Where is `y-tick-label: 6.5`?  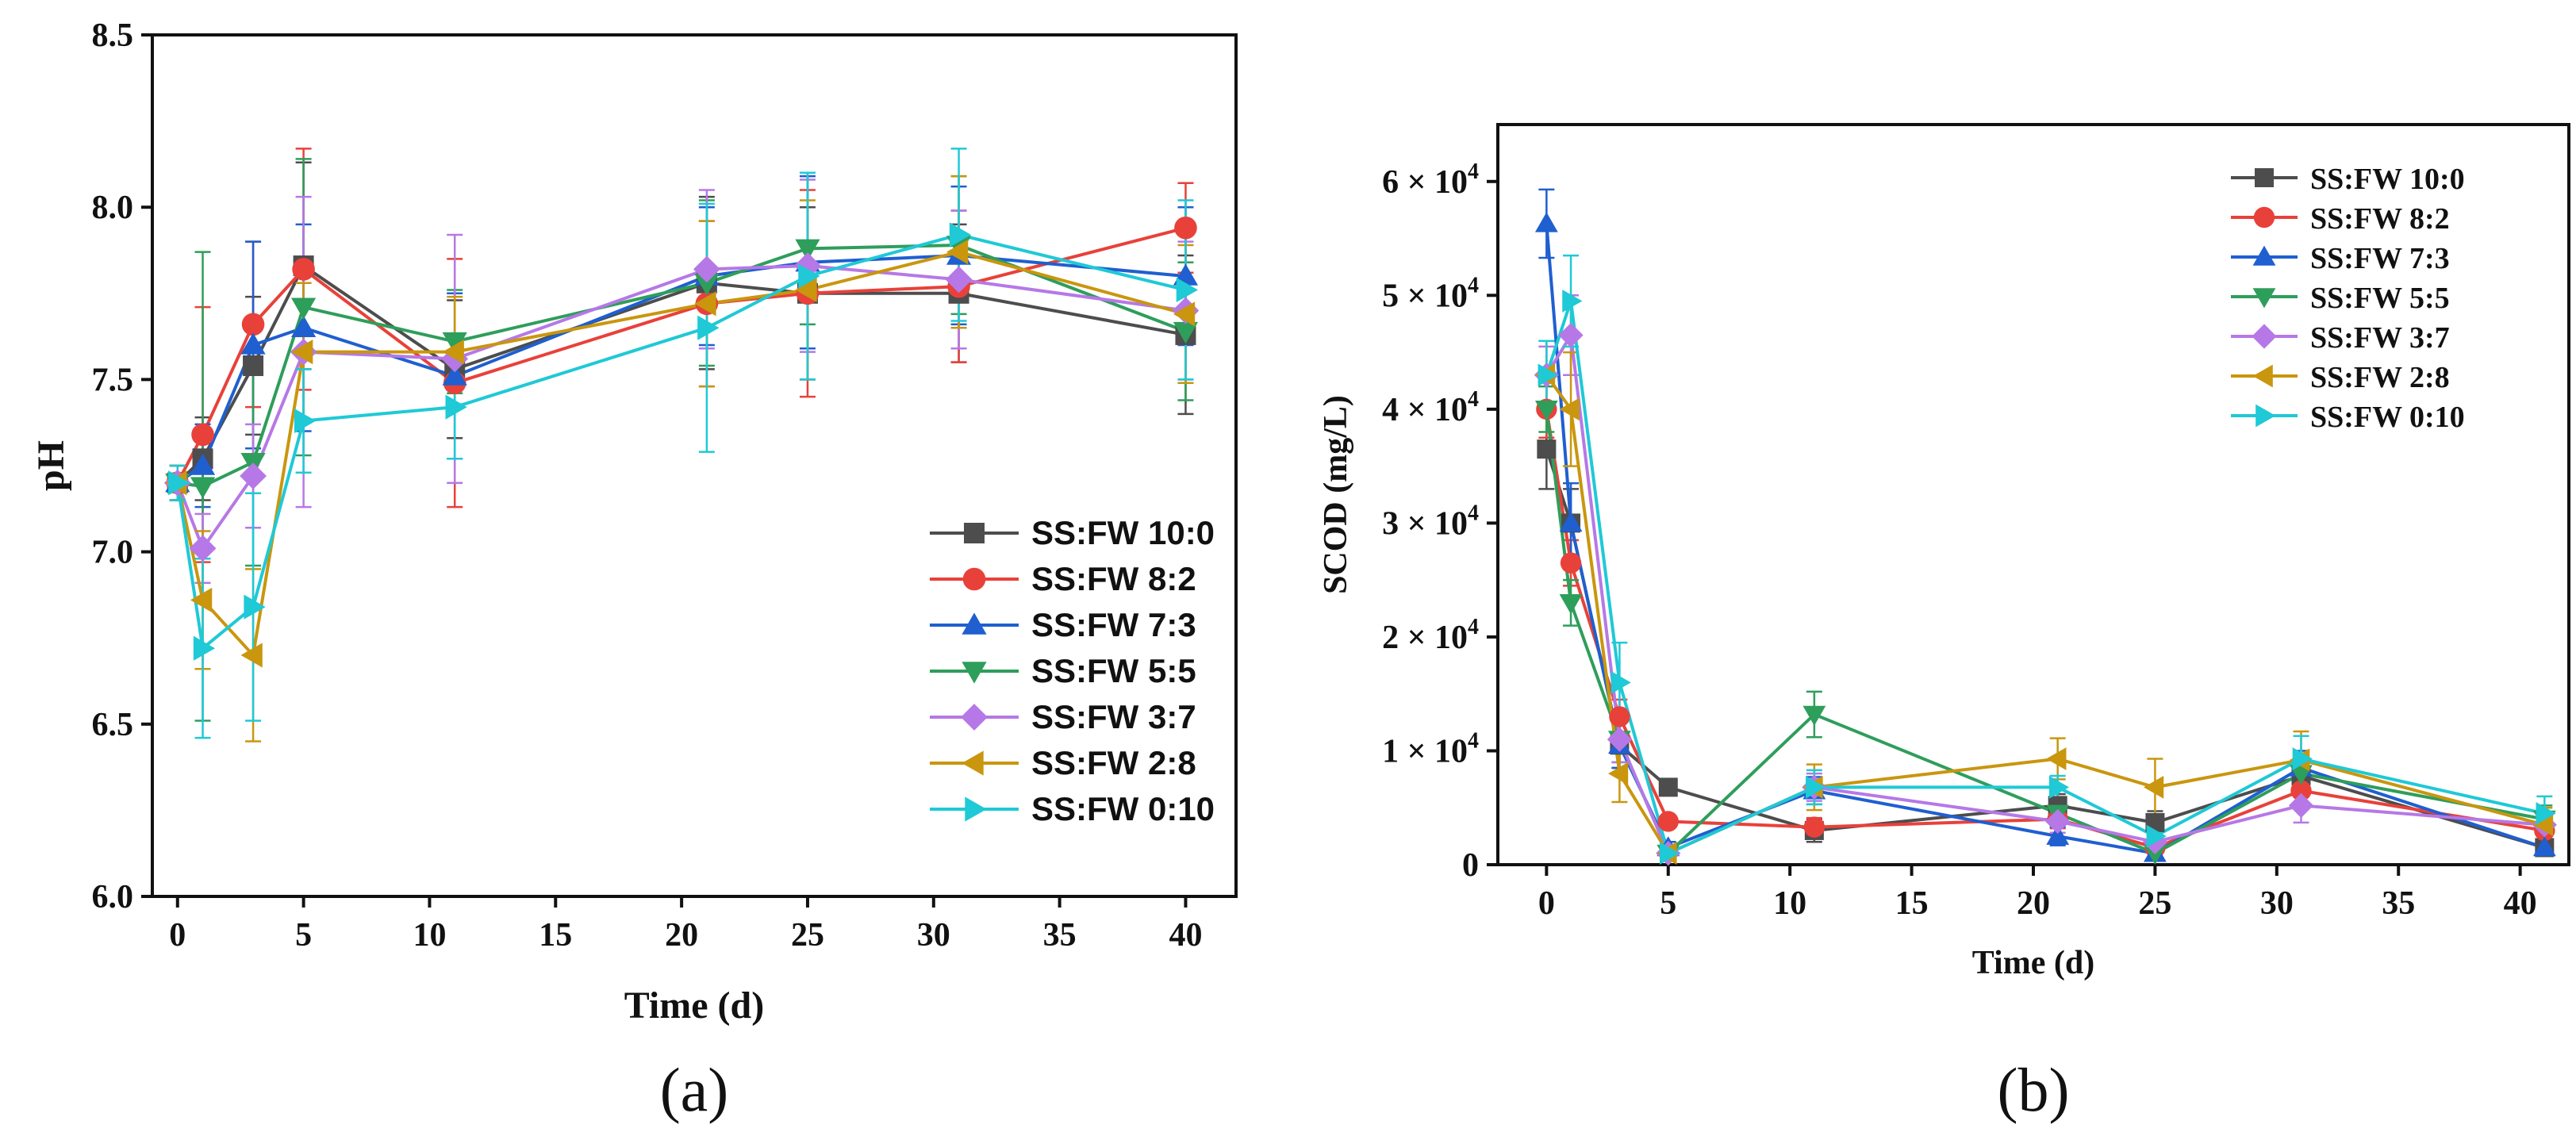
y-tick-label: 6.5 is located at coordinates (113, 725).